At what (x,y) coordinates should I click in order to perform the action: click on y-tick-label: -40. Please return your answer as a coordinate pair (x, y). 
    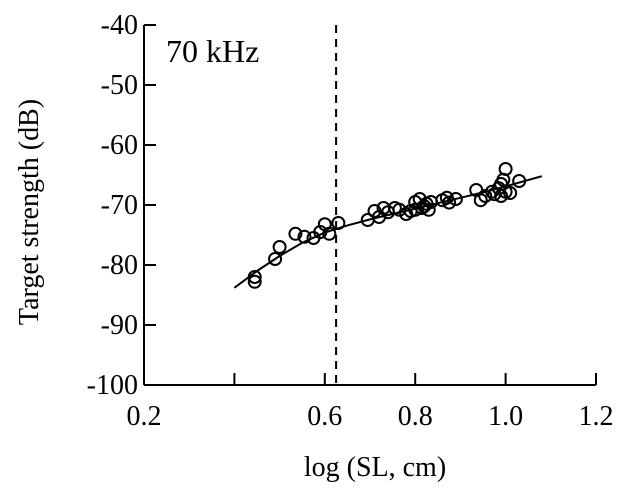
    Looking at the image, I should click on (119, 25).